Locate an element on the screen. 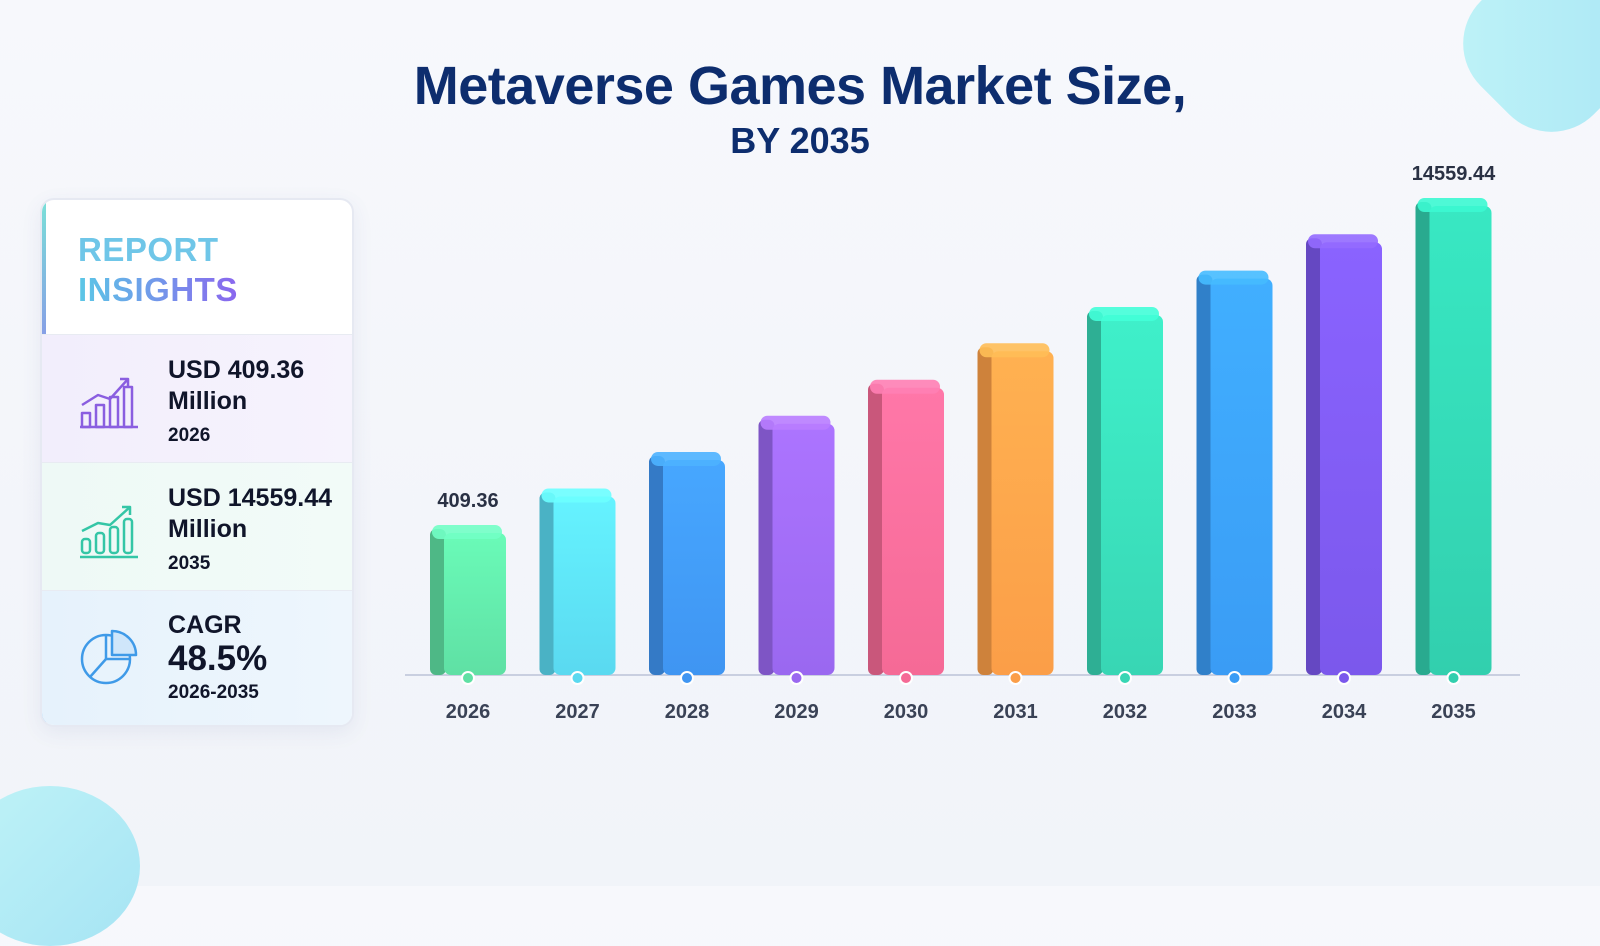  bar-face-2034 is located at coordinates (1351, 458).